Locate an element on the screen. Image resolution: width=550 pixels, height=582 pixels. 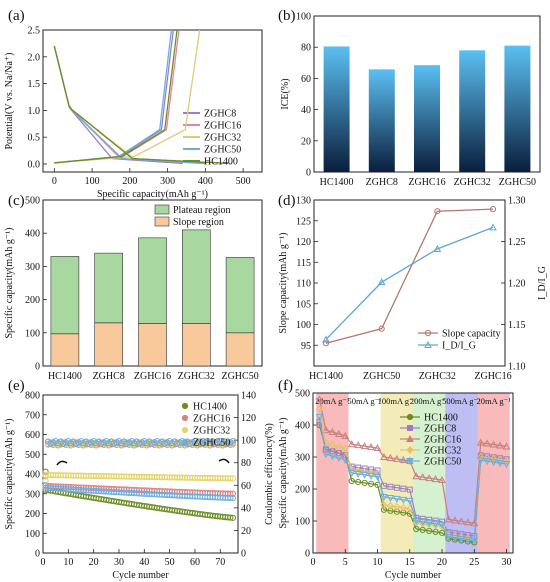
e-xtick-label-6: 60 is located at coordinates (195, 562).